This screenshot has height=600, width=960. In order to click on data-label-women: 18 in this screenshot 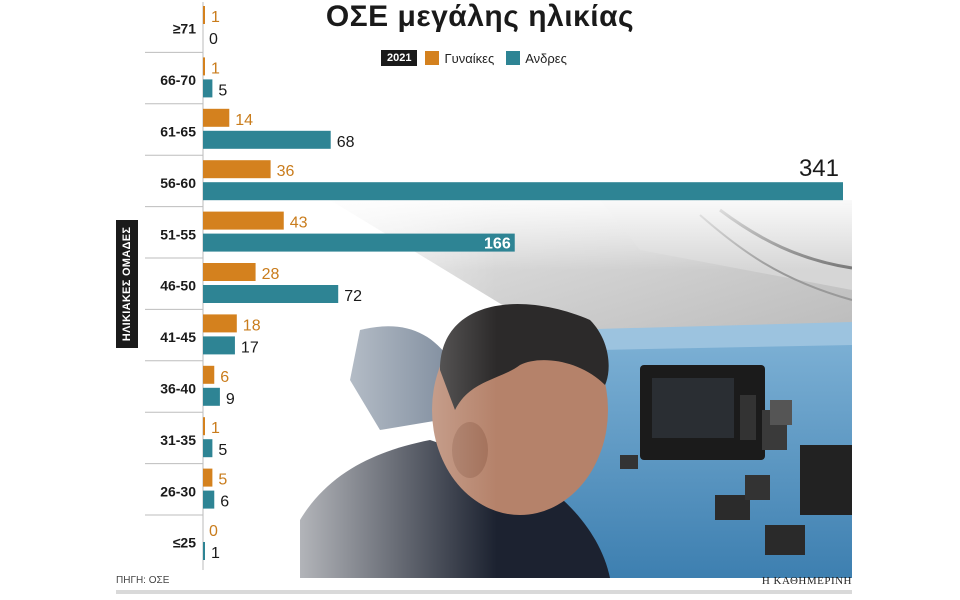, I will do `click(252, 325)`.